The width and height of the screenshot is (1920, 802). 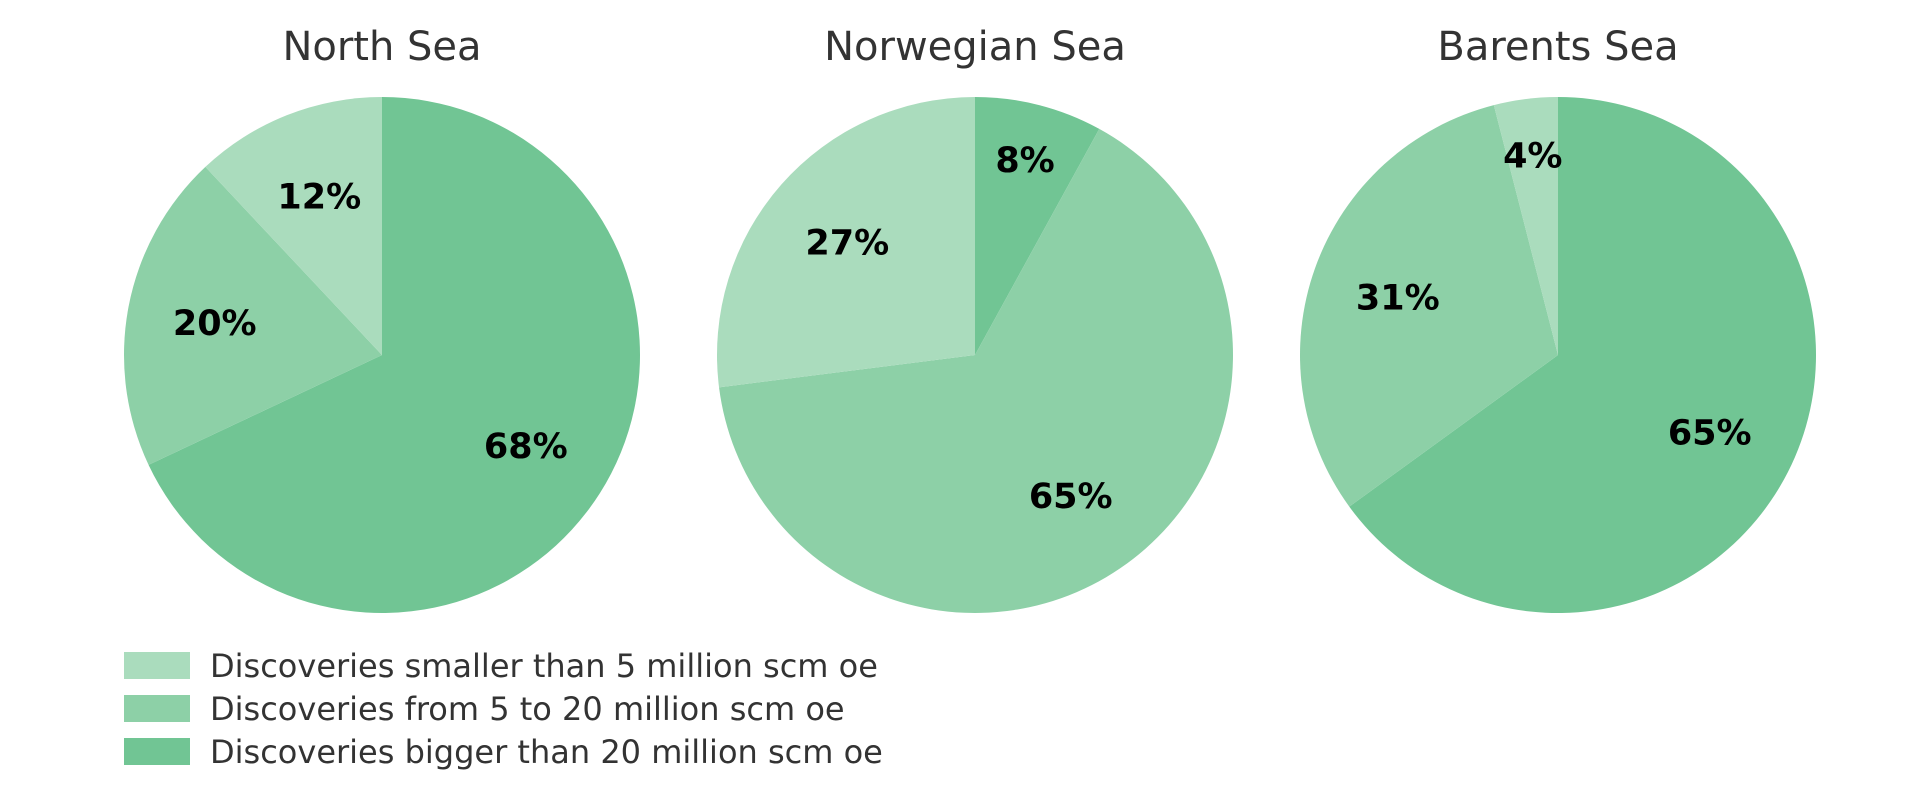 What do you see at coordinates (157, 665) in the screenshot?
I see `legend-swatch-small` at bounding box center [157, 665].